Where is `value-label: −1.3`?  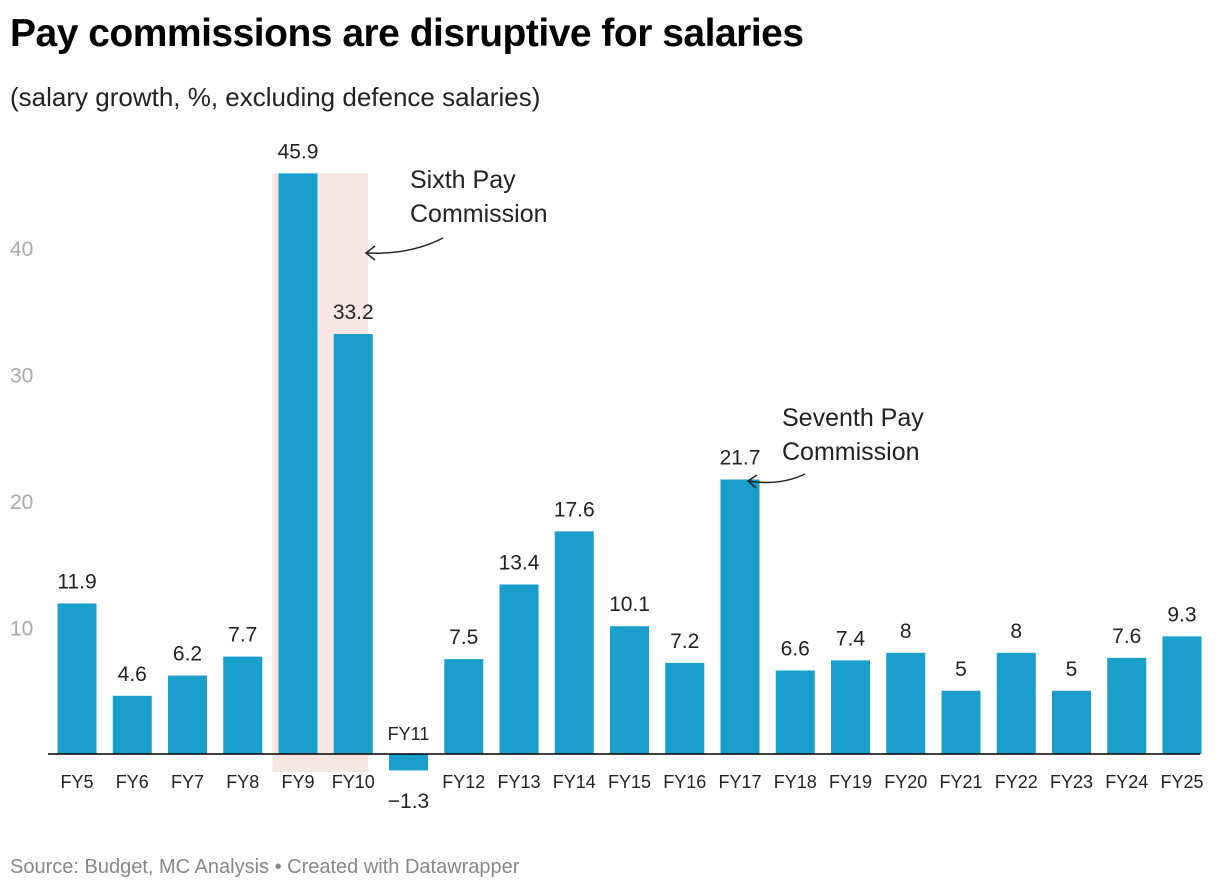 value-label: −1.3 is located at coordinates (408, 801).